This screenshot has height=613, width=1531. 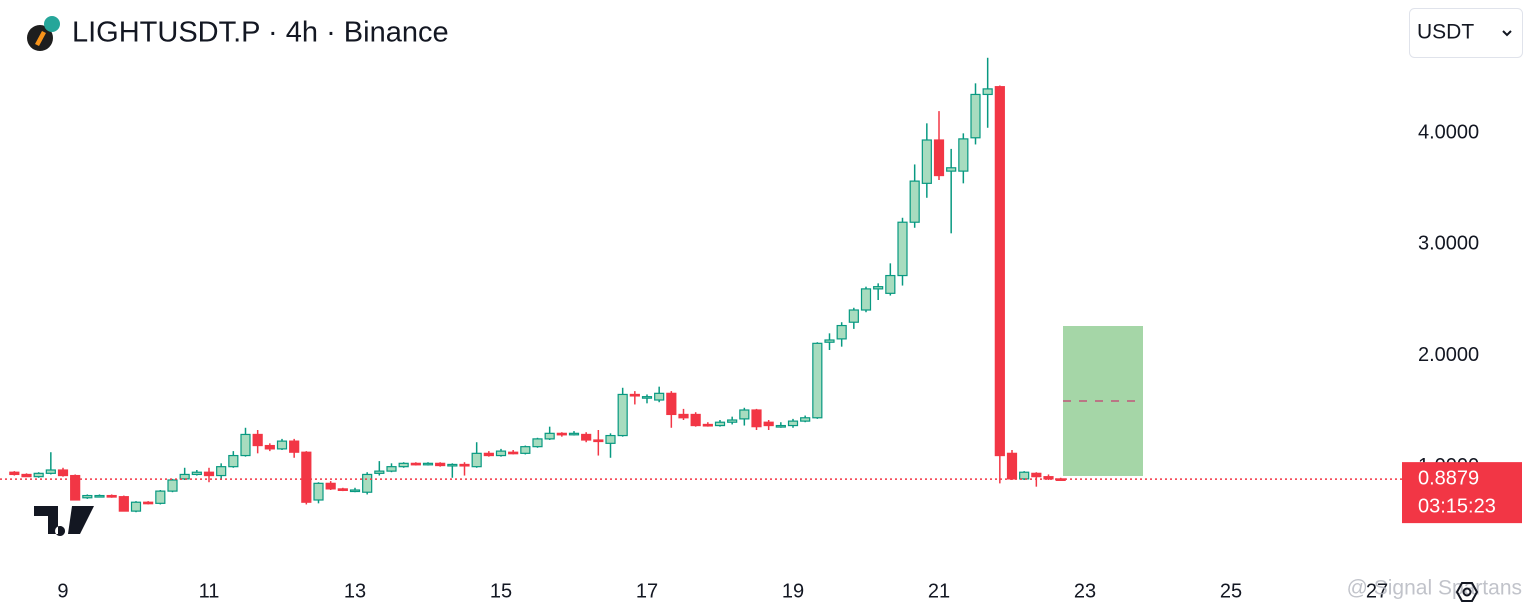 I want to click on tradingview-logo, so click(x=64, y=521).